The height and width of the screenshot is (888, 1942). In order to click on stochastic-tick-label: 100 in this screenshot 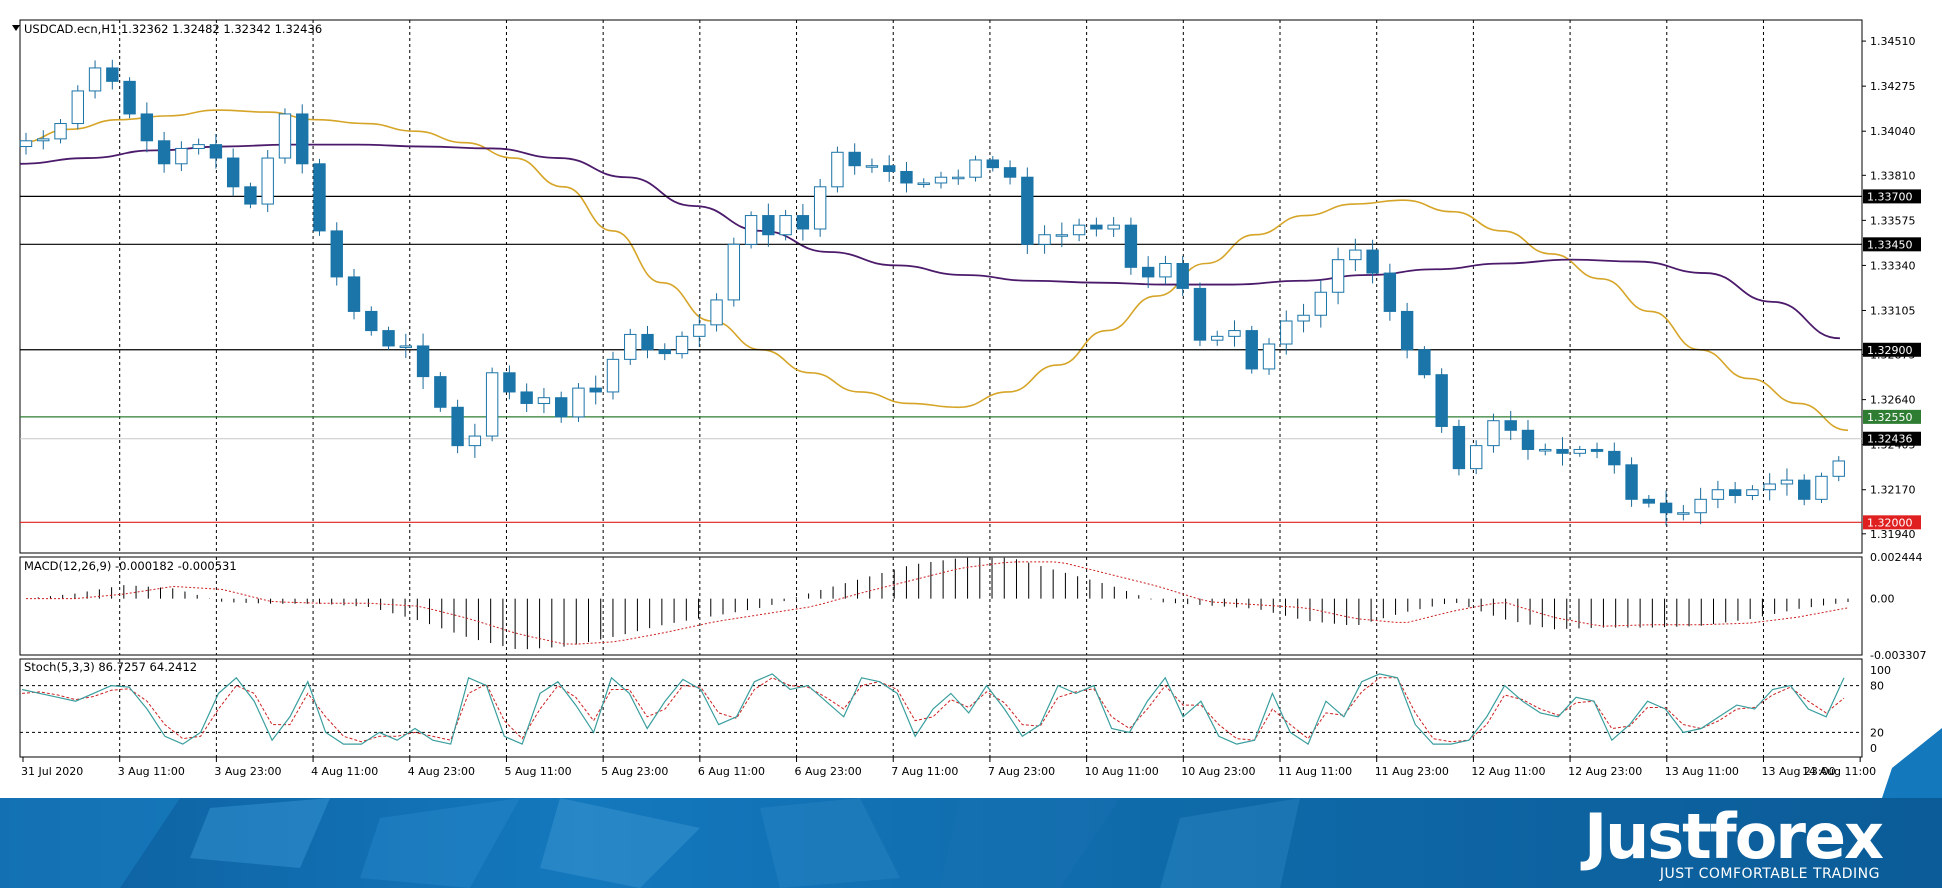, I will do `click(1880, 670)`.